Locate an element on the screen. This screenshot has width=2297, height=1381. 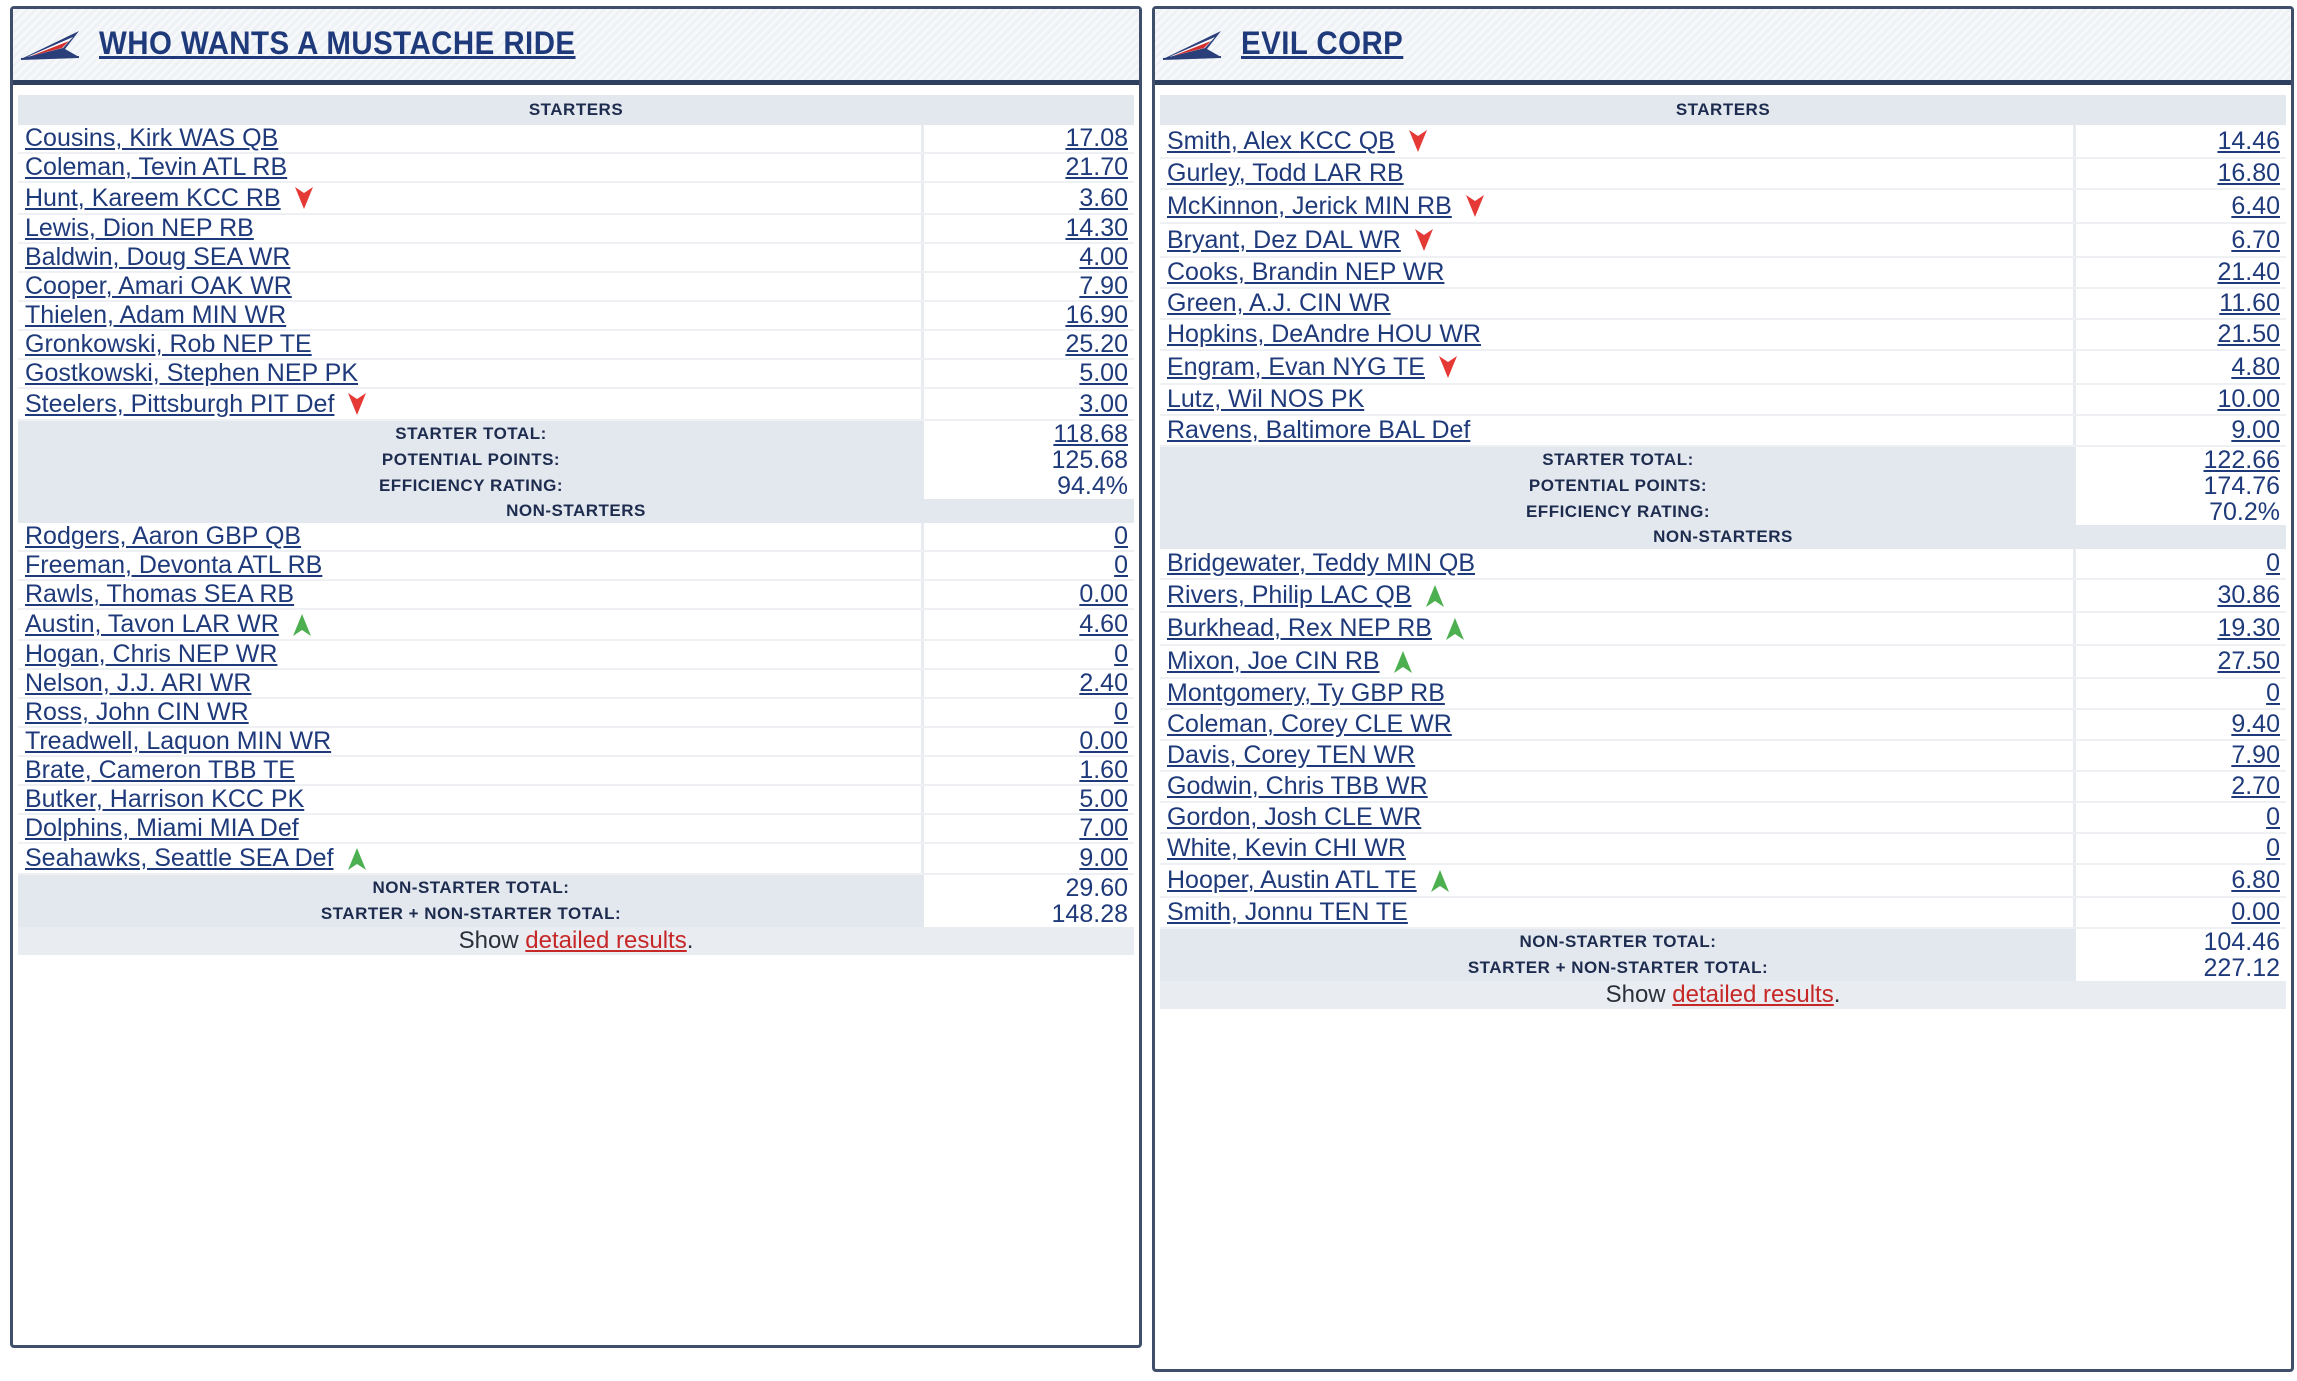
player-points-link: 9.40 is located at coordinates (2255, 724).